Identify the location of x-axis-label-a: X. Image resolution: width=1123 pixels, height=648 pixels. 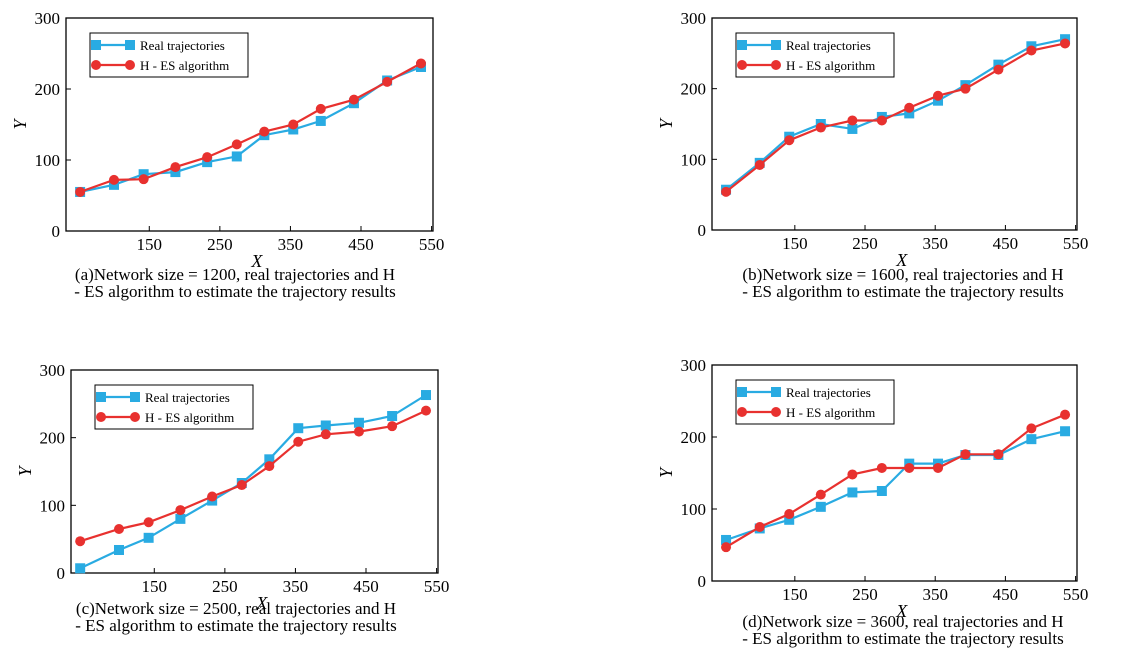
(256, 261).